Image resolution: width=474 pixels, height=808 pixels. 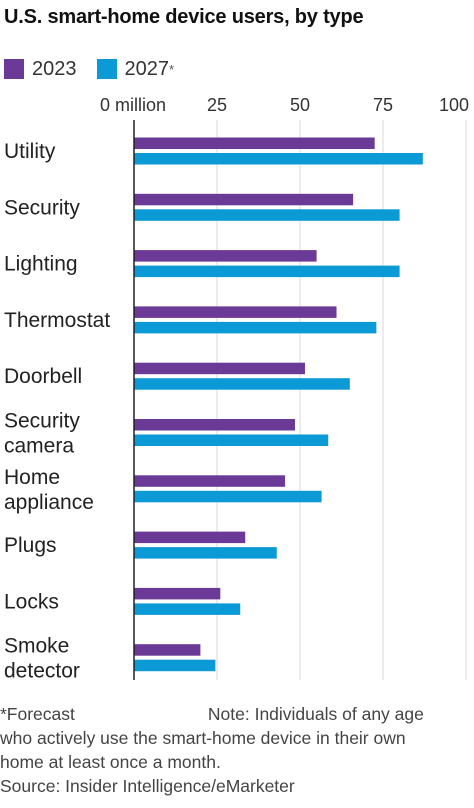 I want to click on x-tick-label-25: 25, so click(x=217, y=105).